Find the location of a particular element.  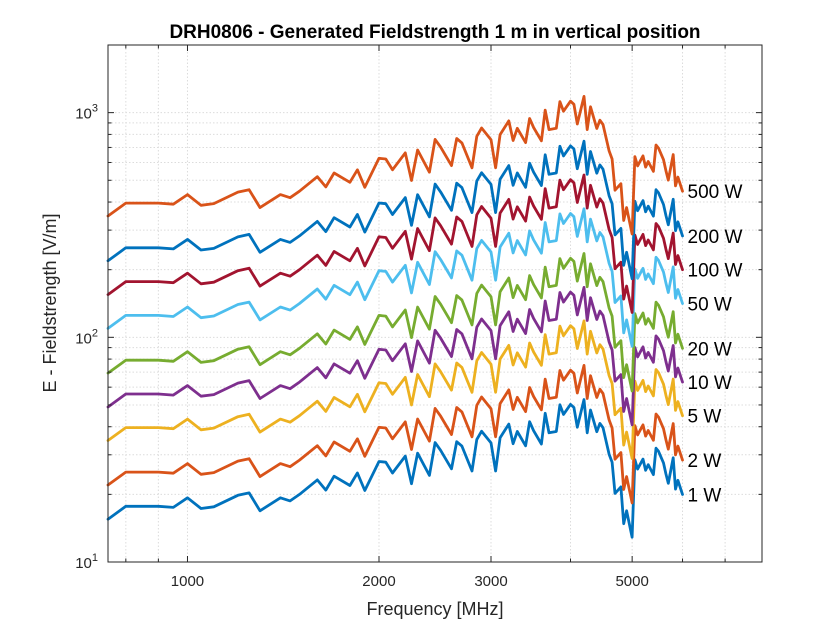

series-label-20w: 20 W is located at coordinates (710, 349).